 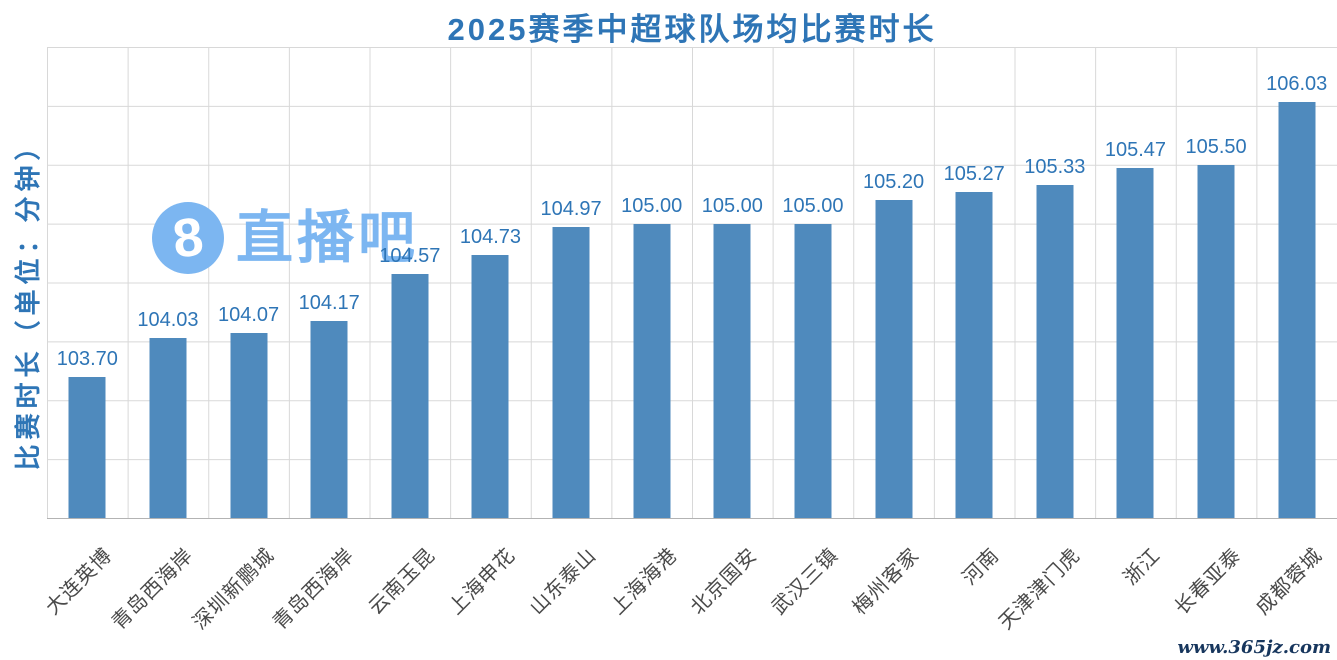 What do you see at coordinates (80, 582) in the screenshot?
I see `x-axis-label: 大连英博` at bounding box center [80, 582].